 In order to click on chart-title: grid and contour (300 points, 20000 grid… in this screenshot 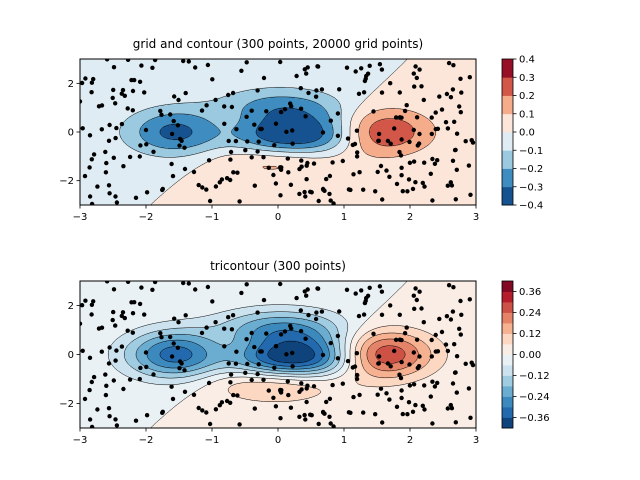, I will do `click(278, 44)`.